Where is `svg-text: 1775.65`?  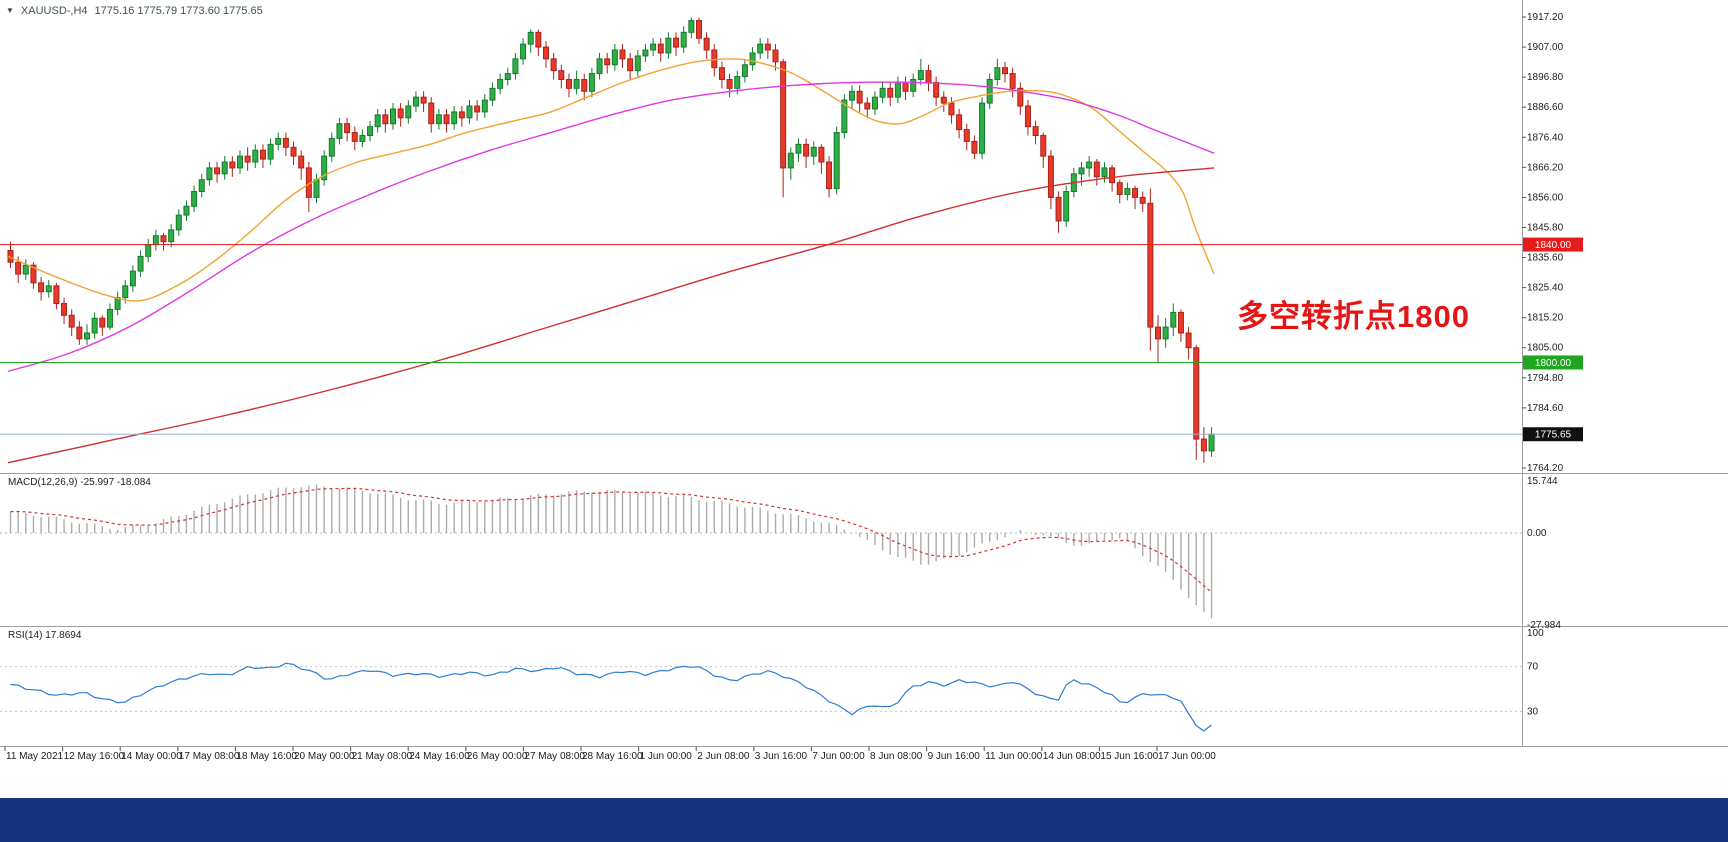 svg-text: 1775.65 is located at coordinates (1553, 435).